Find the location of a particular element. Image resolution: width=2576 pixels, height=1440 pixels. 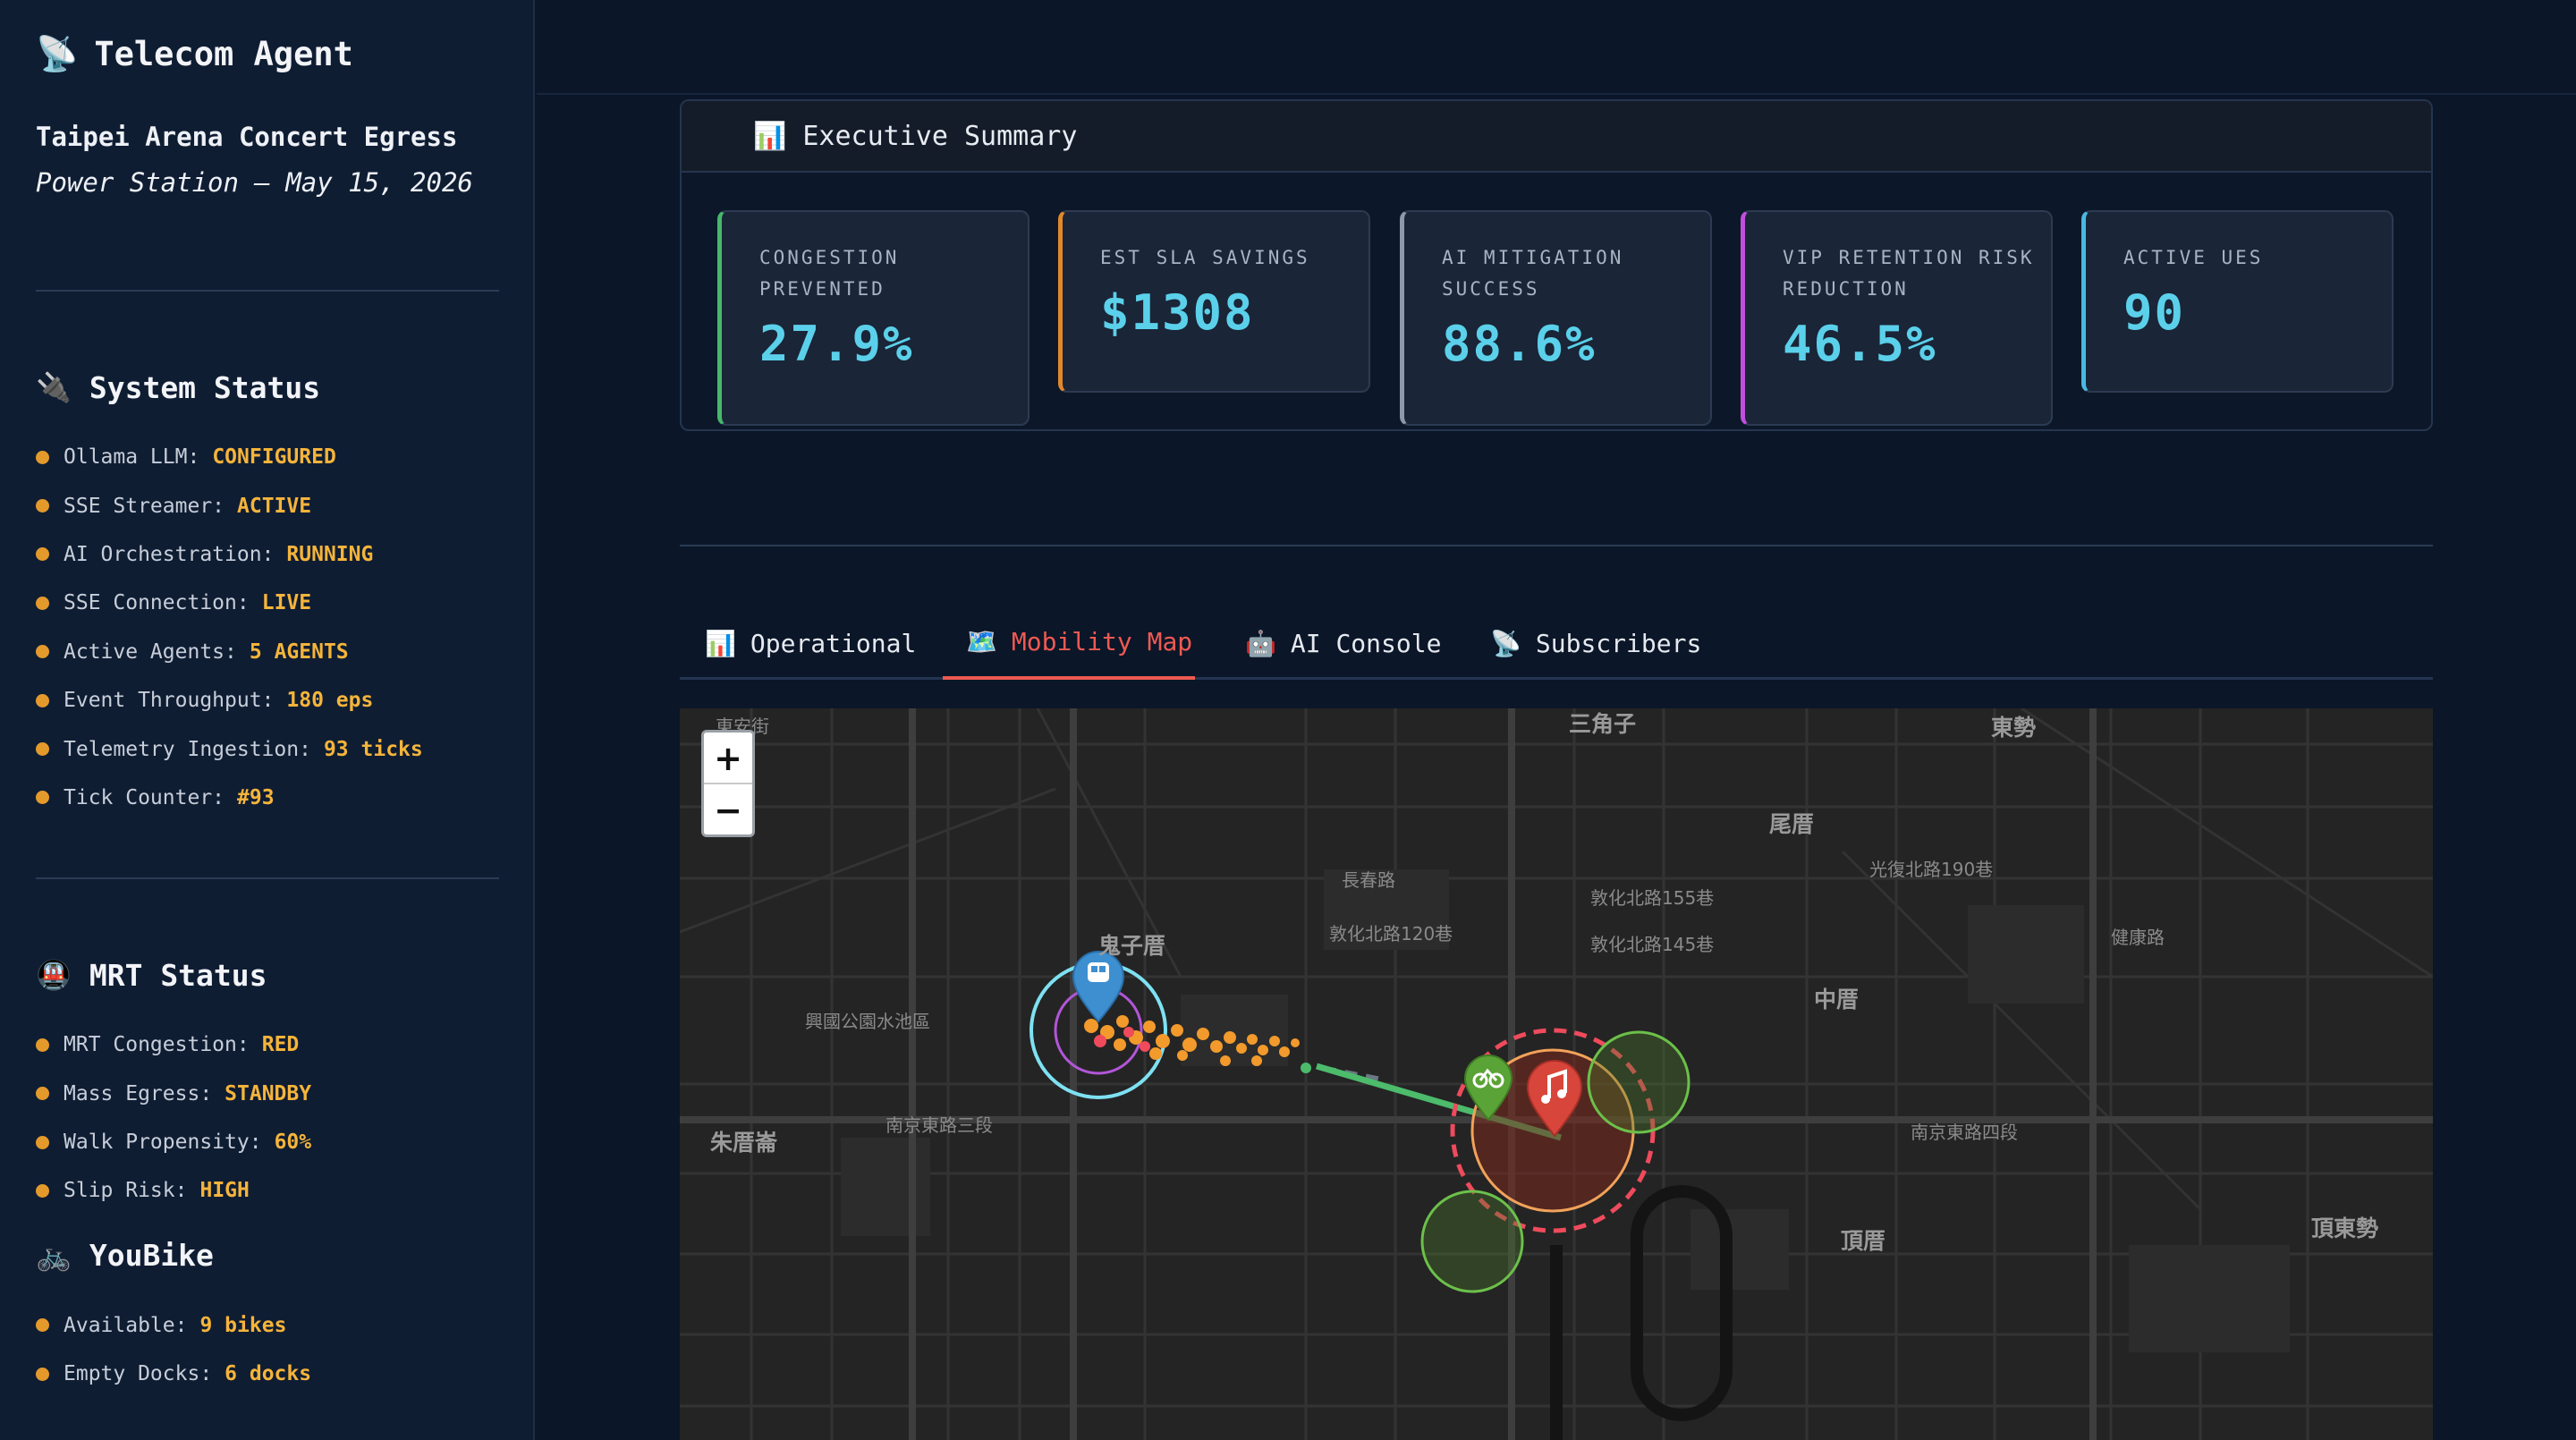

status-item: Active Agents: 5 AGENTS is located at coordinates (266, 652).